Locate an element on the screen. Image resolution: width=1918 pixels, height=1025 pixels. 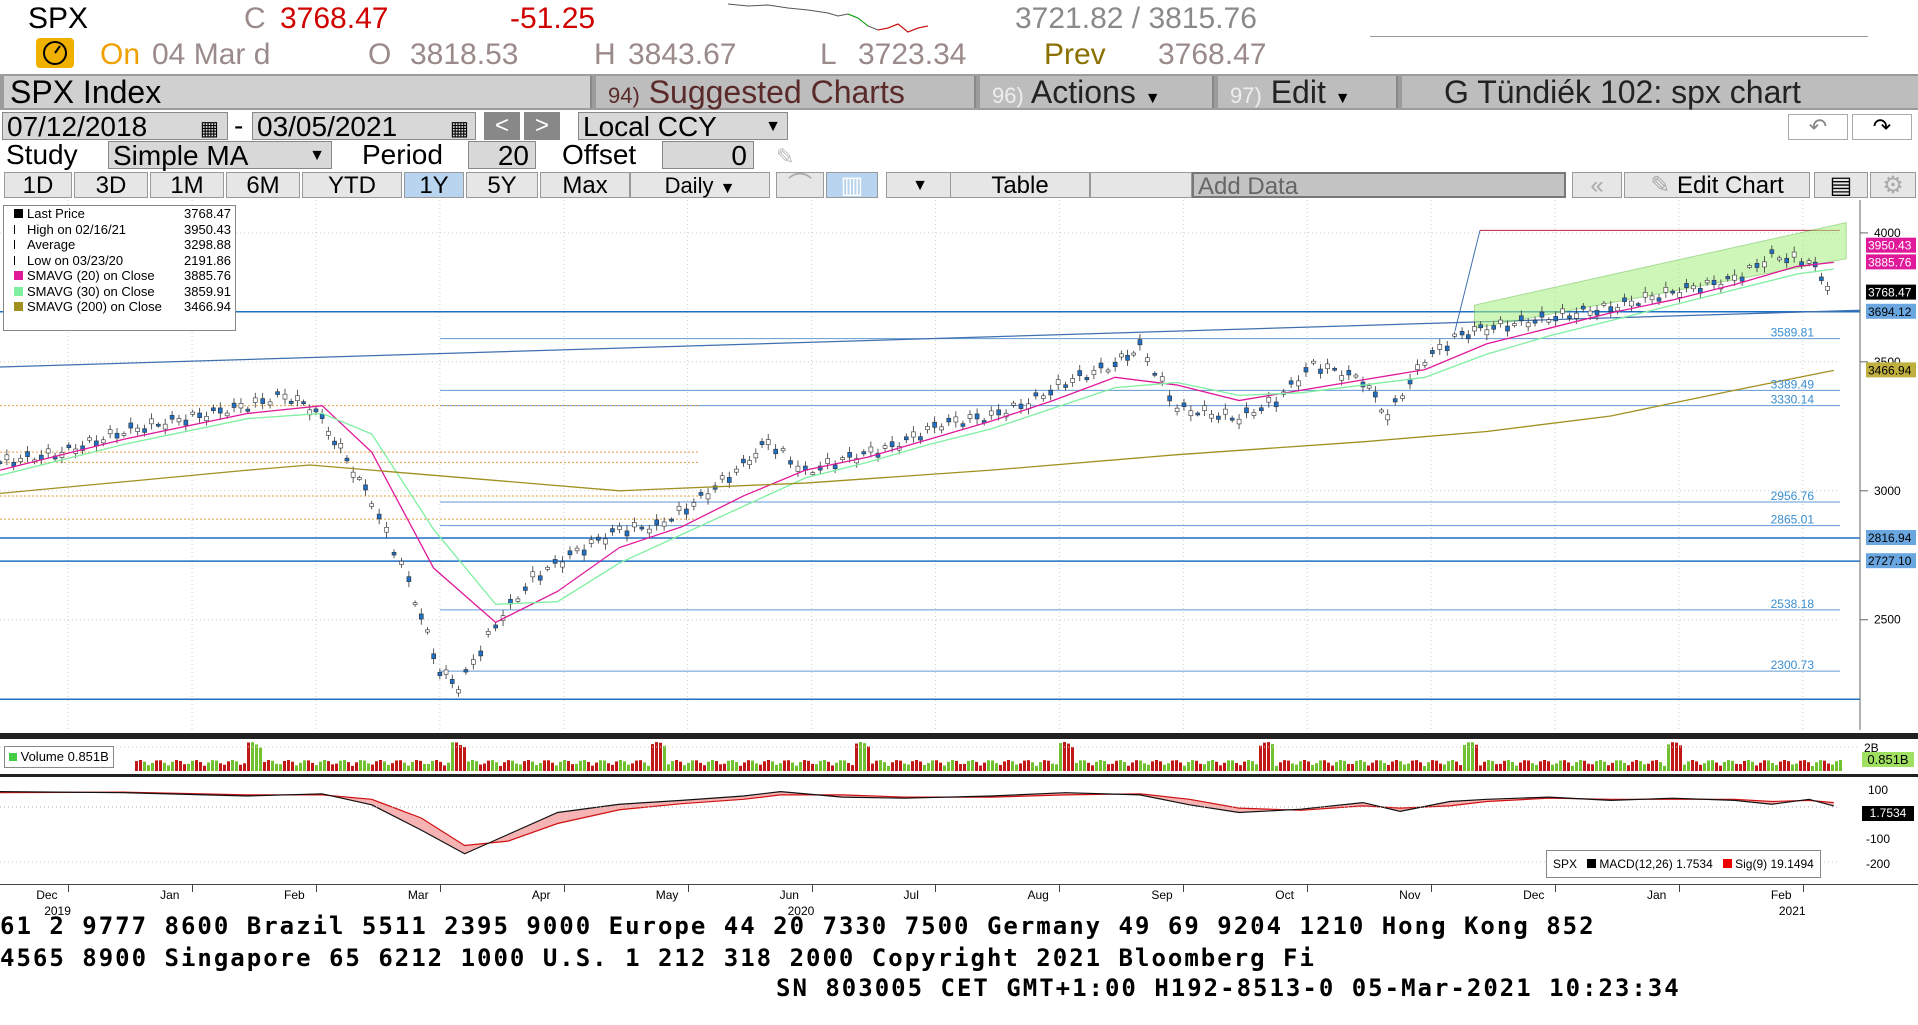
study-select: Simple MA ▼ is located at coordinates (220, 155).